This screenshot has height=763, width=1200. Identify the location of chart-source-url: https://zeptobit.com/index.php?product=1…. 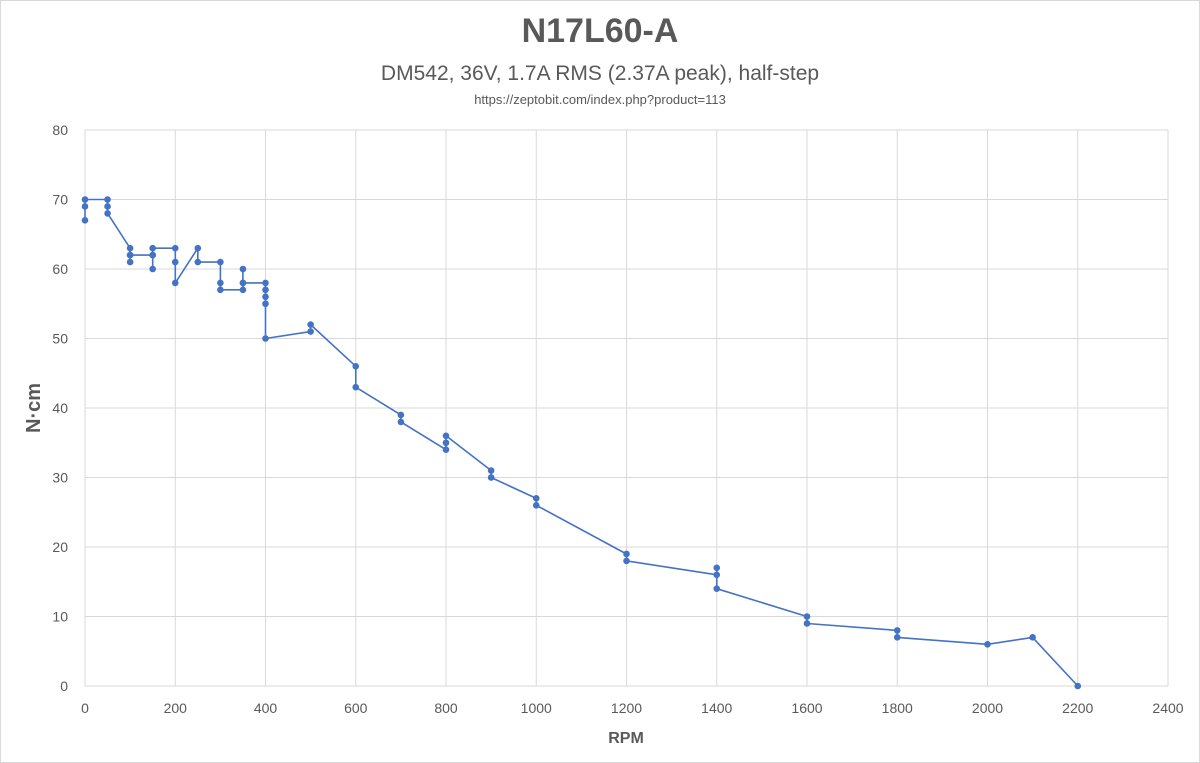
(600, 99).